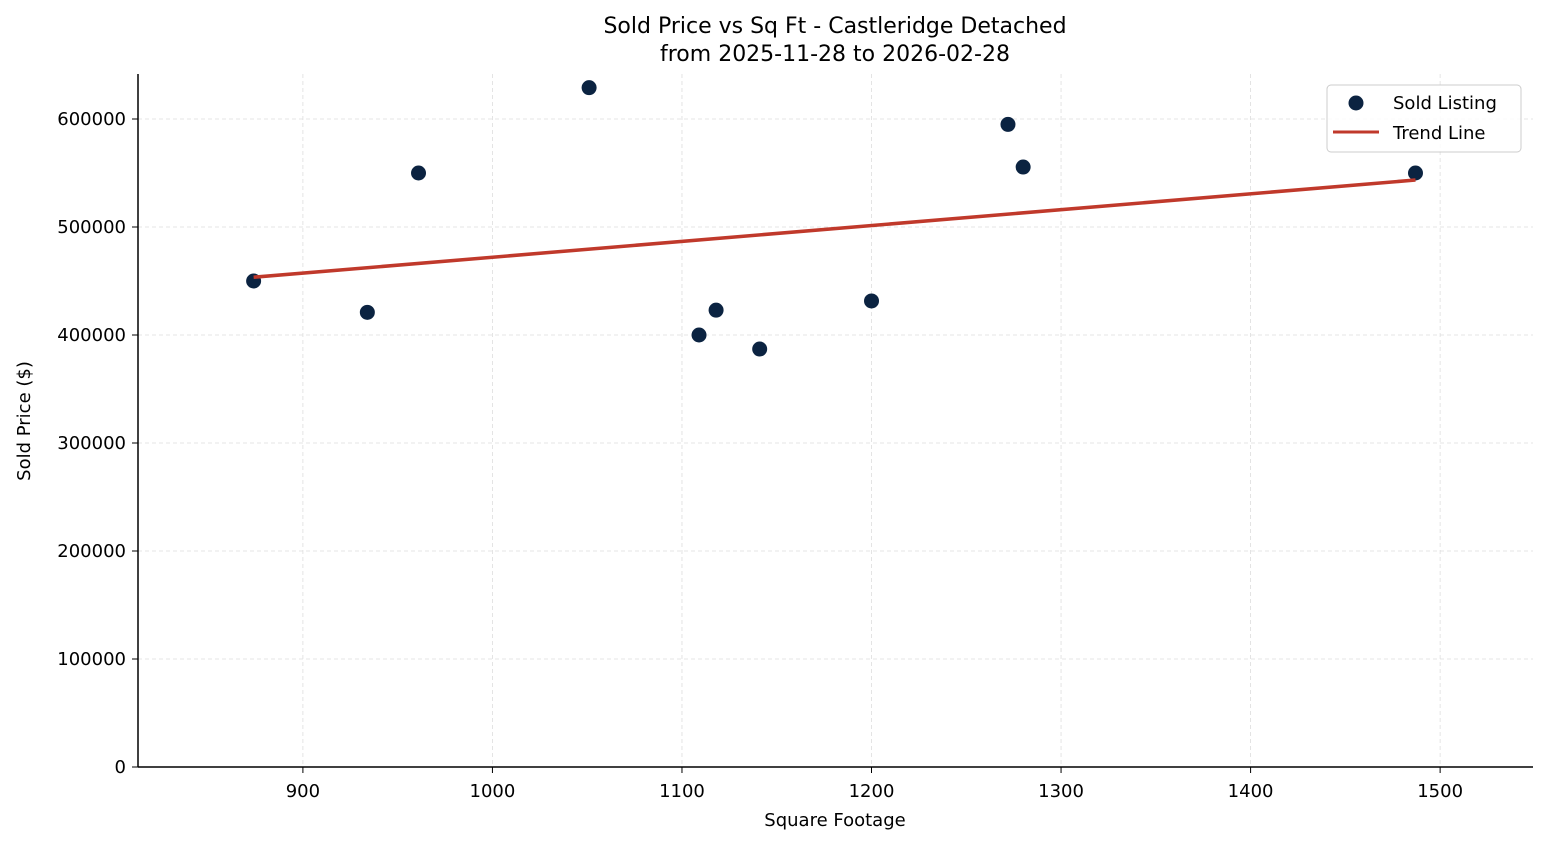 The image size is (1547, 845). I want to click on y-tick-label: 300000, so click(91, 443).